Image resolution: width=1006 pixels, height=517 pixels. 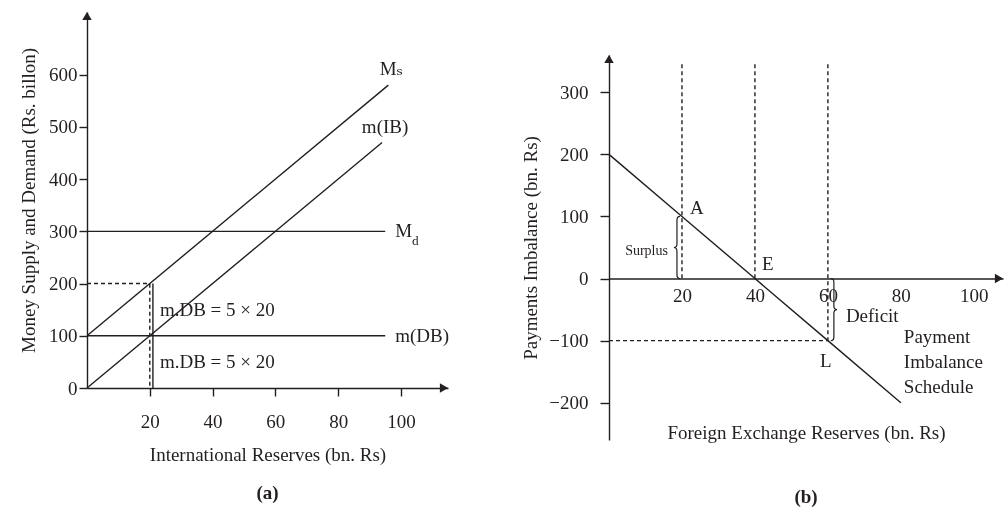 I want to click on annotation: m.DB = 5 × 20, so click(x=217, y=361).